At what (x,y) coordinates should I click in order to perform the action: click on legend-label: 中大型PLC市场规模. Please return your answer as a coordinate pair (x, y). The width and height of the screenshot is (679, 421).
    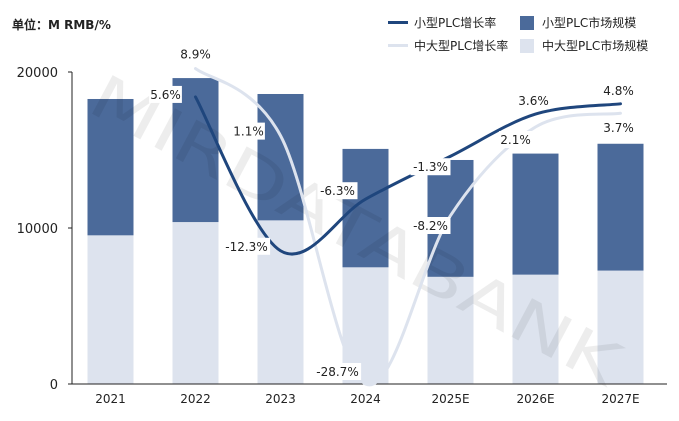
    Looking at the image, I should click on (595, 46).